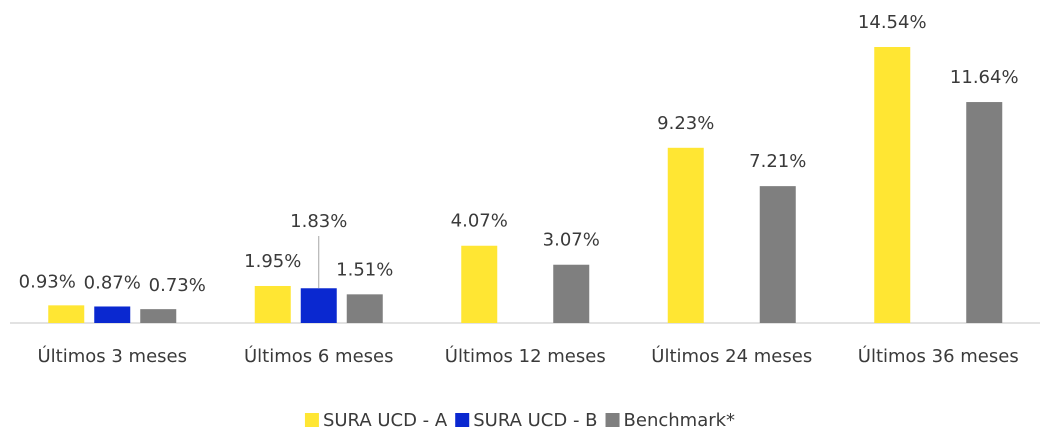 The height and width of the screenshot is (430, 1040). Describe the element at coordinates (479, 221) in the screenshot. I see `data-label: 4.07%` at that location.